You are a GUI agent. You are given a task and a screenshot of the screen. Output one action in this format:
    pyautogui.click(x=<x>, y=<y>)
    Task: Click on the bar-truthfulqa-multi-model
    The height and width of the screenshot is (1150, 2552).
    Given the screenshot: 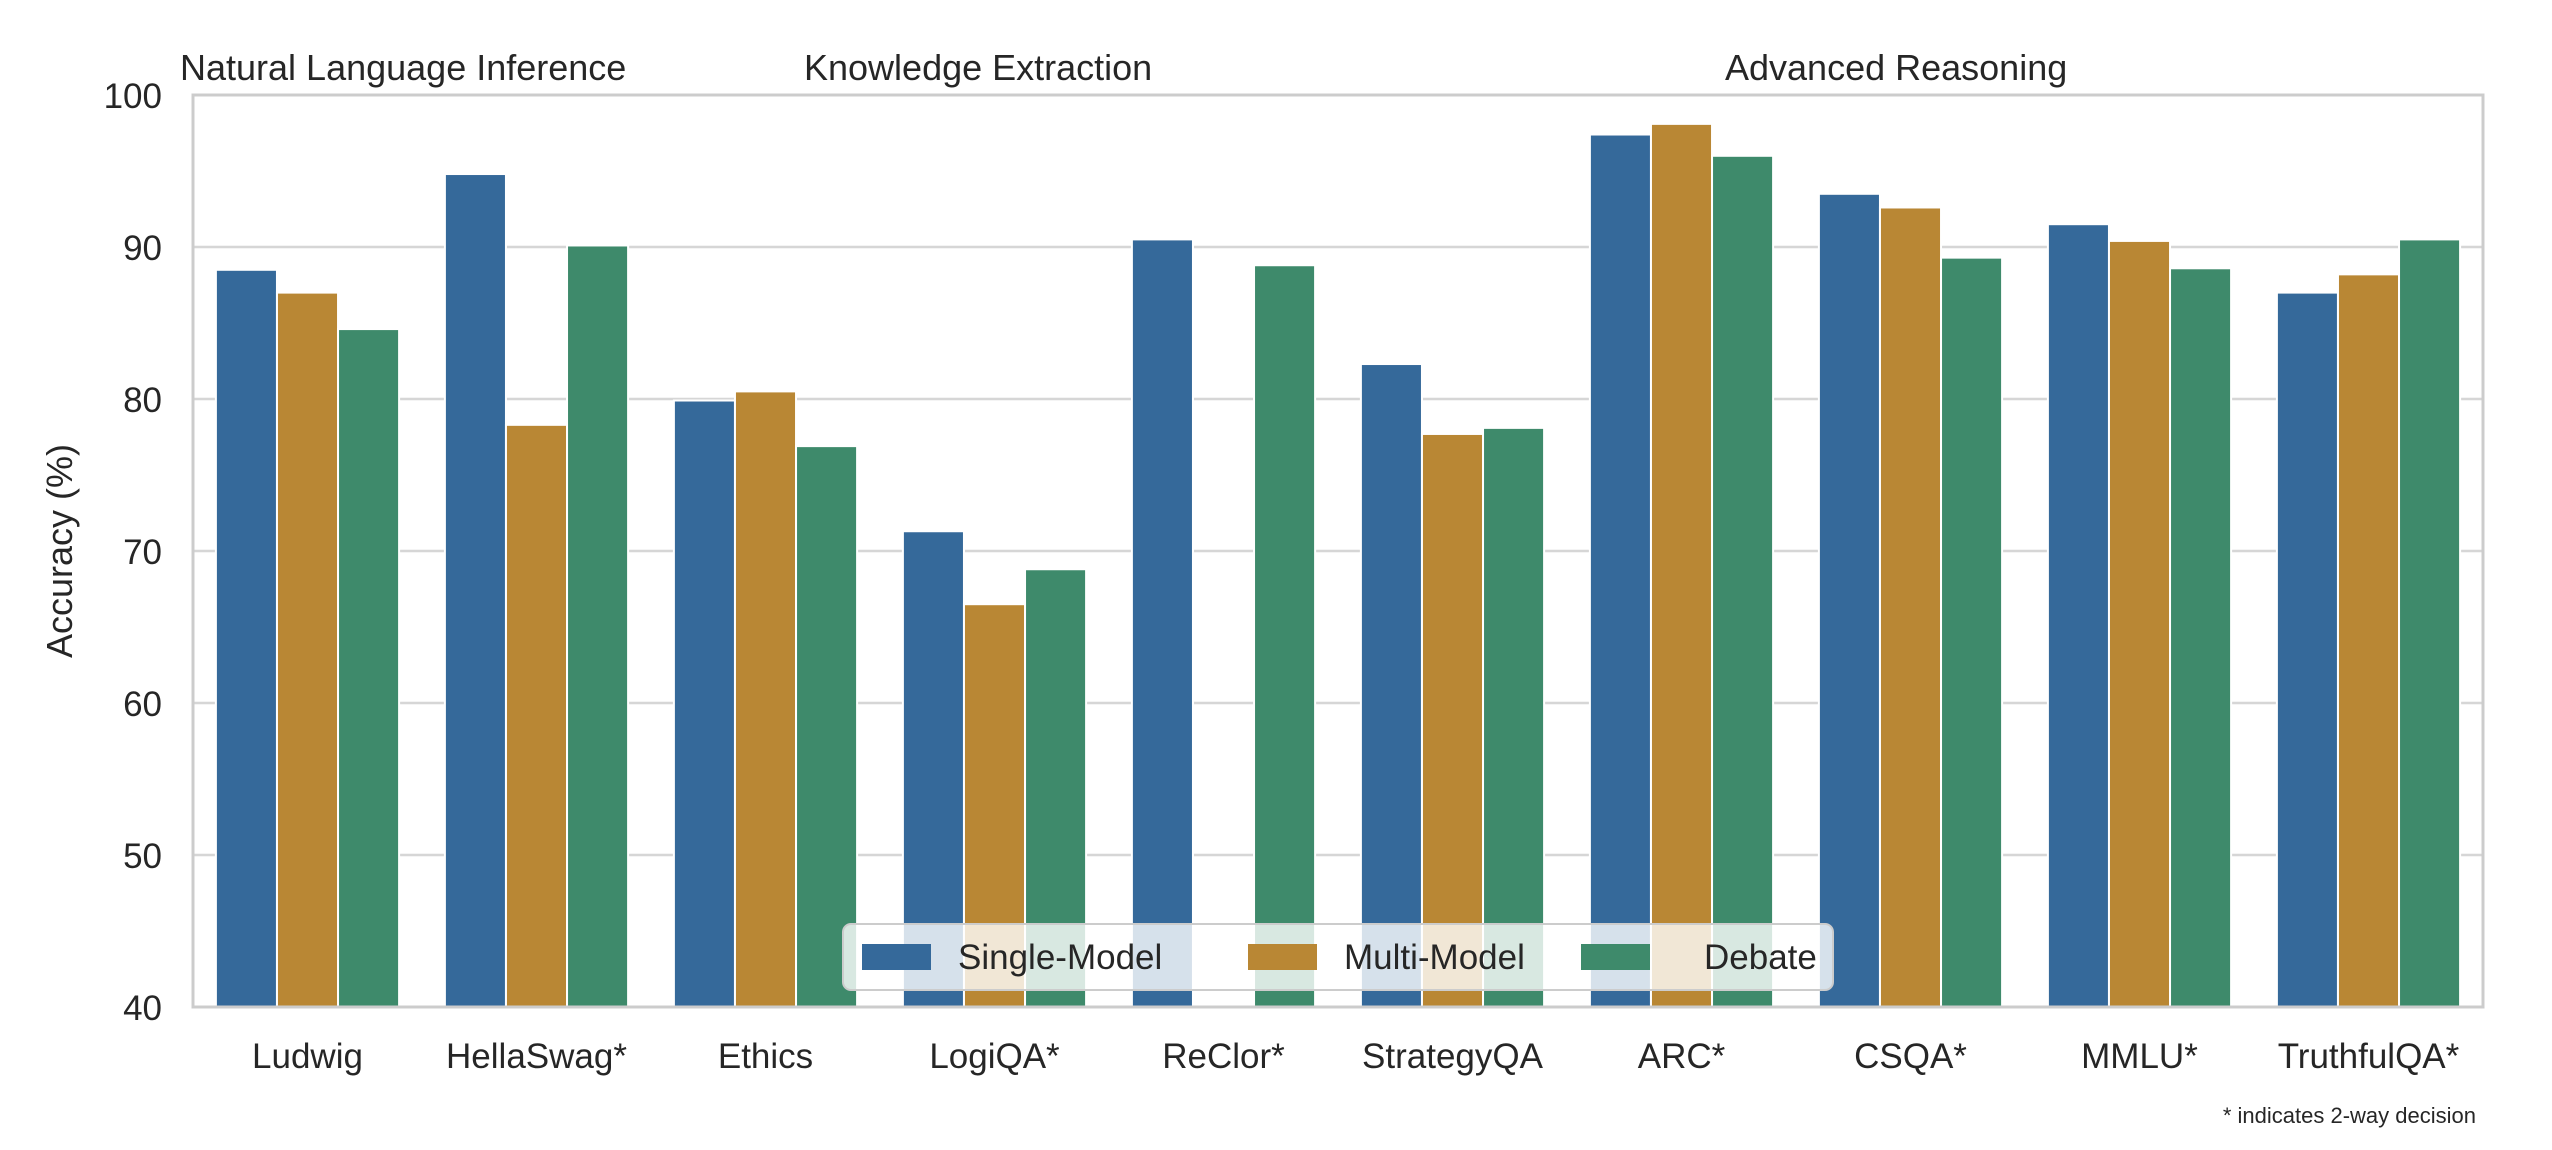 What is the action you would take?
    pyautogui.click(x=2368, y=640)
    